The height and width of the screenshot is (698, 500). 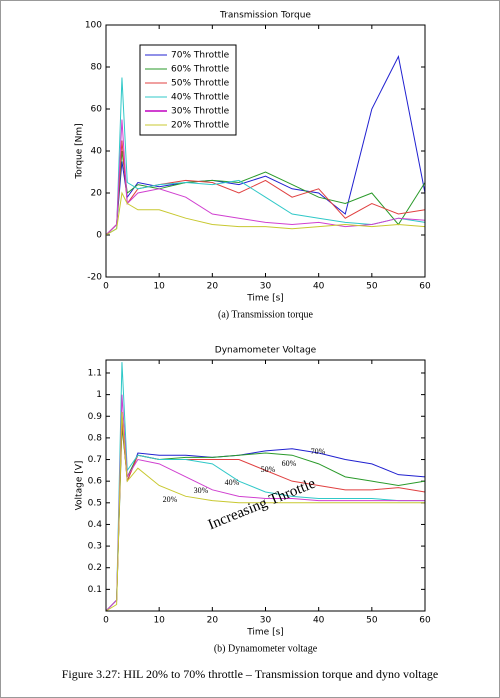 I want to click on legend-label: 30% Throttle, so click(x=200, y=112).